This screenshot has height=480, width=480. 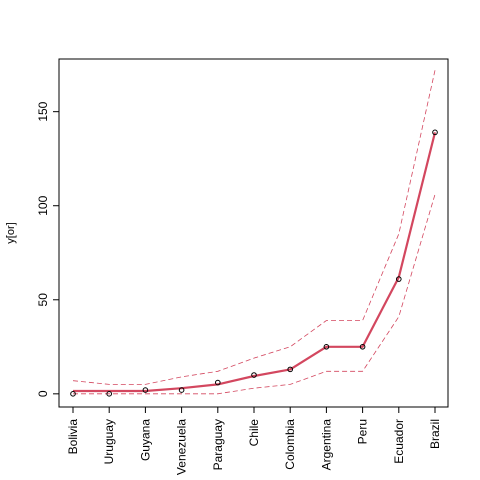 I want to click on x-tick-label: Brazil, so click(x=435, y=434).